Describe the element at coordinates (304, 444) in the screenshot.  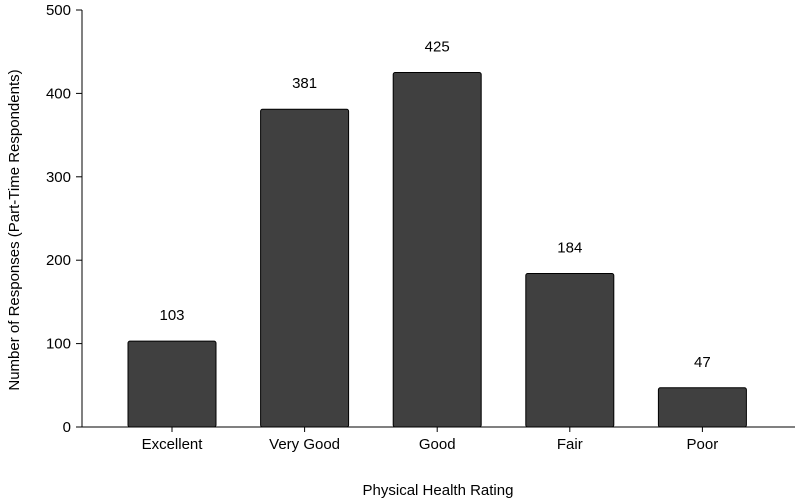
I see `x-tick-label: Very Good` at that location.